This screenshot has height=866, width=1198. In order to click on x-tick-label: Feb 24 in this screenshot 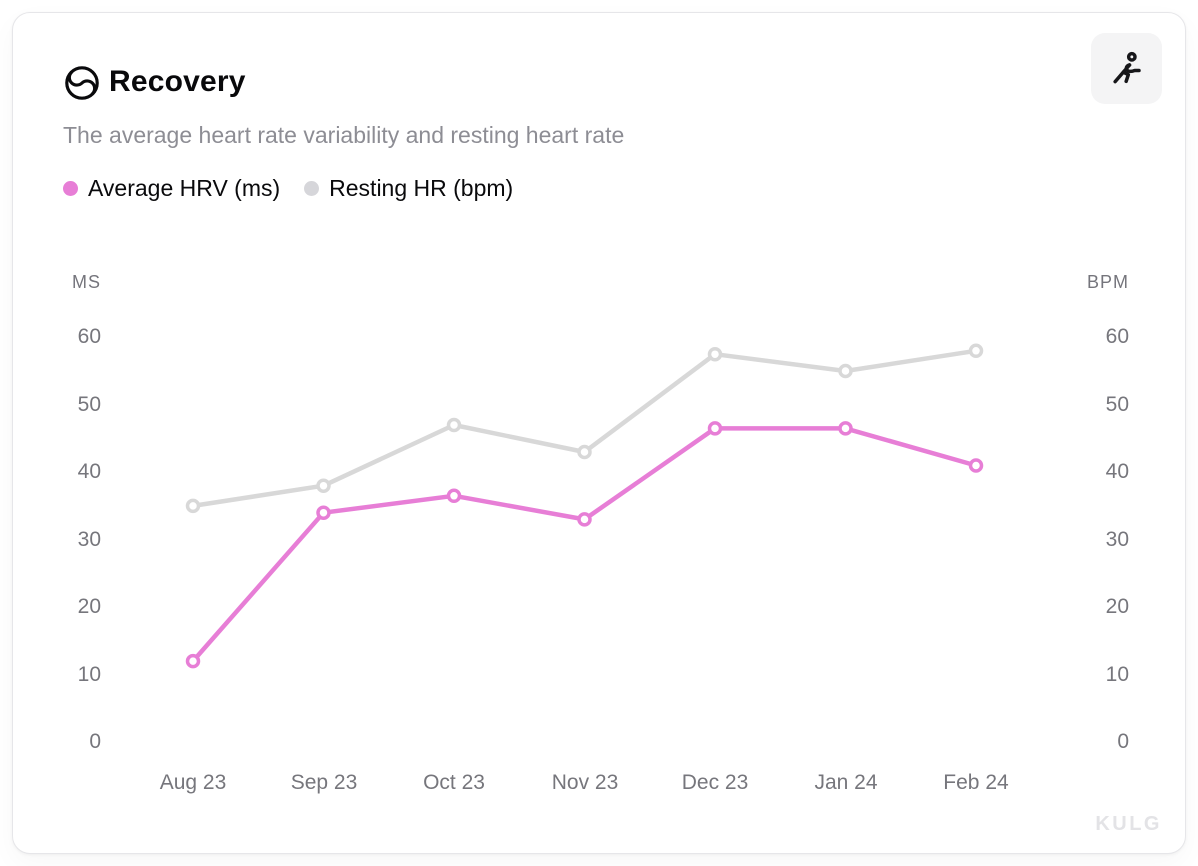, I will do `click(976, 782)`.